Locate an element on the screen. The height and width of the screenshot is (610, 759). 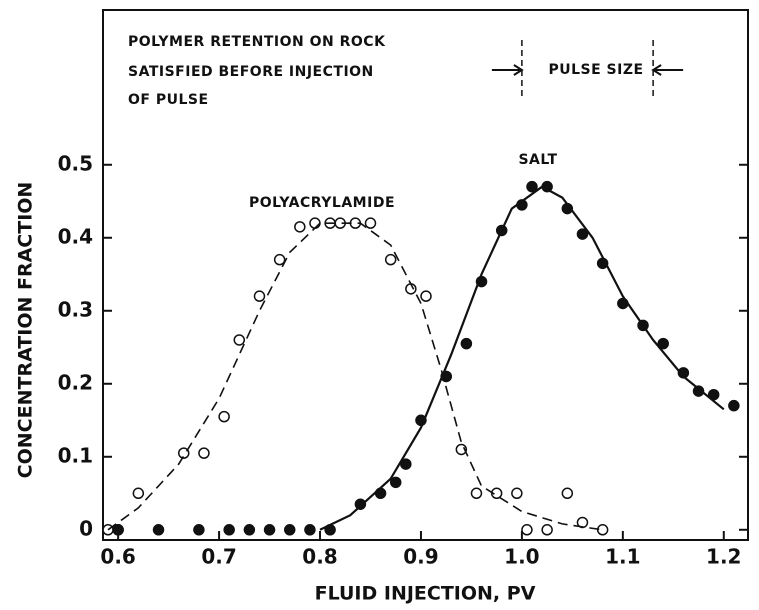
x-tick-label: 0.9 is located at coordinates (420, 557).